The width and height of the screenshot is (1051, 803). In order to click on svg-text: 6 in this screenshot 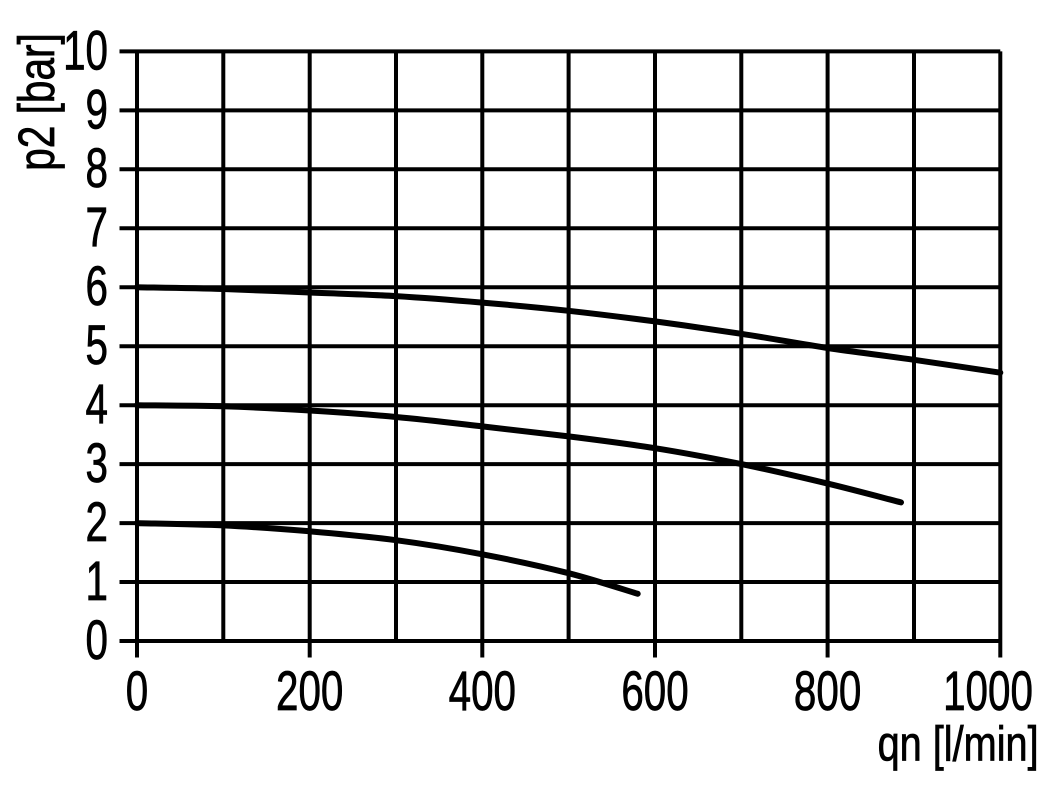, I will do `click(97, 287)`.